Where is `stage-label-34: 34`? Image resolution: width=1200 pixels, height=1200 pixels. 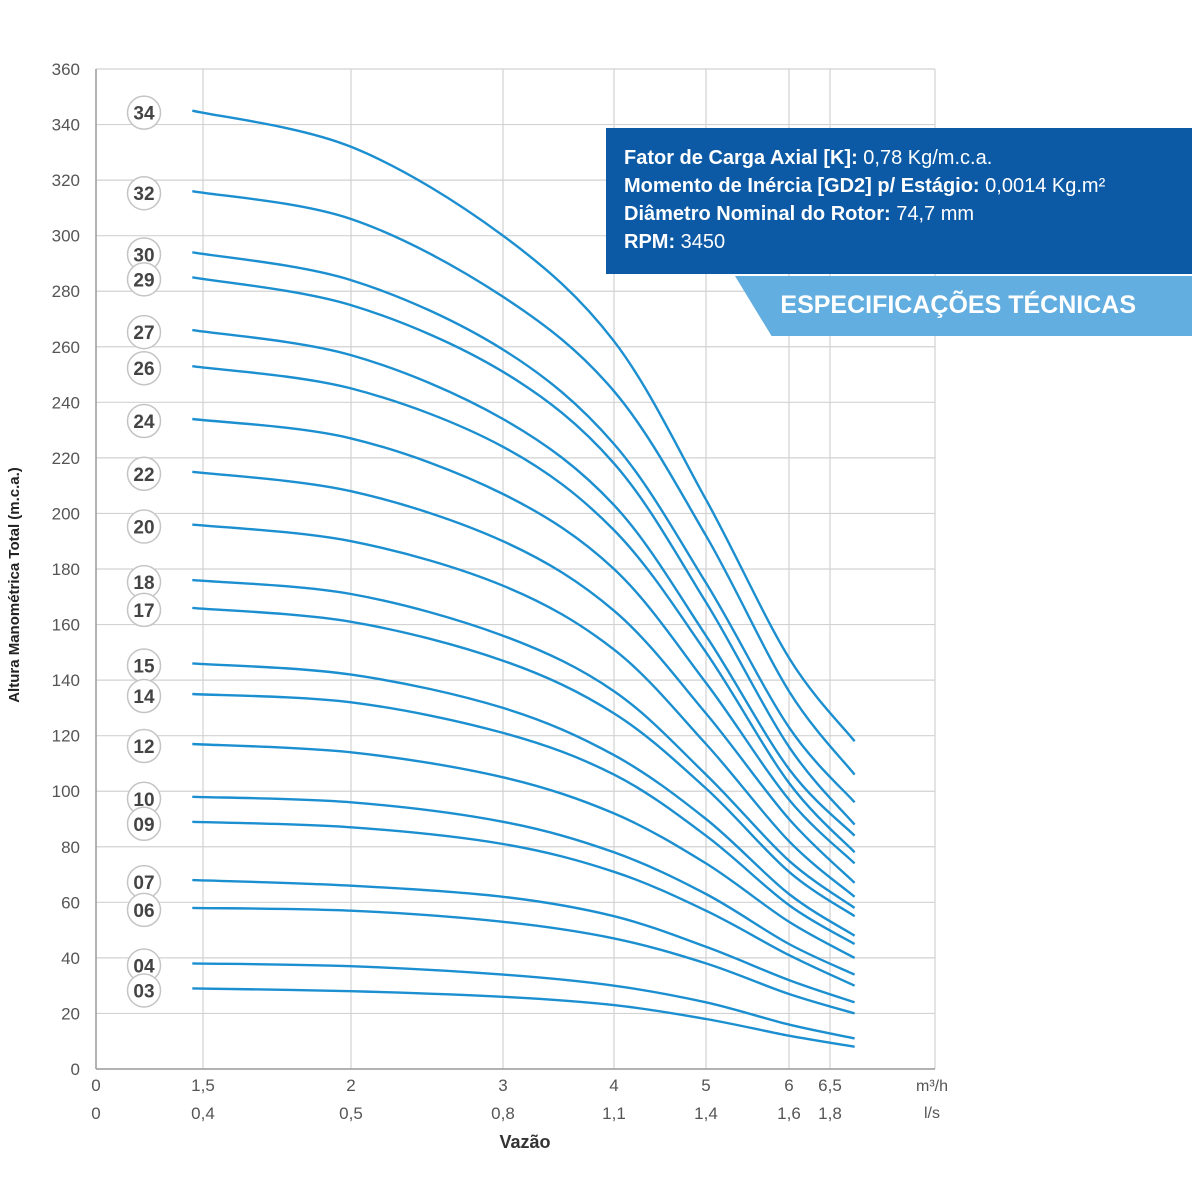 stage-label-34: 34 is located at coordinates (144, 112).